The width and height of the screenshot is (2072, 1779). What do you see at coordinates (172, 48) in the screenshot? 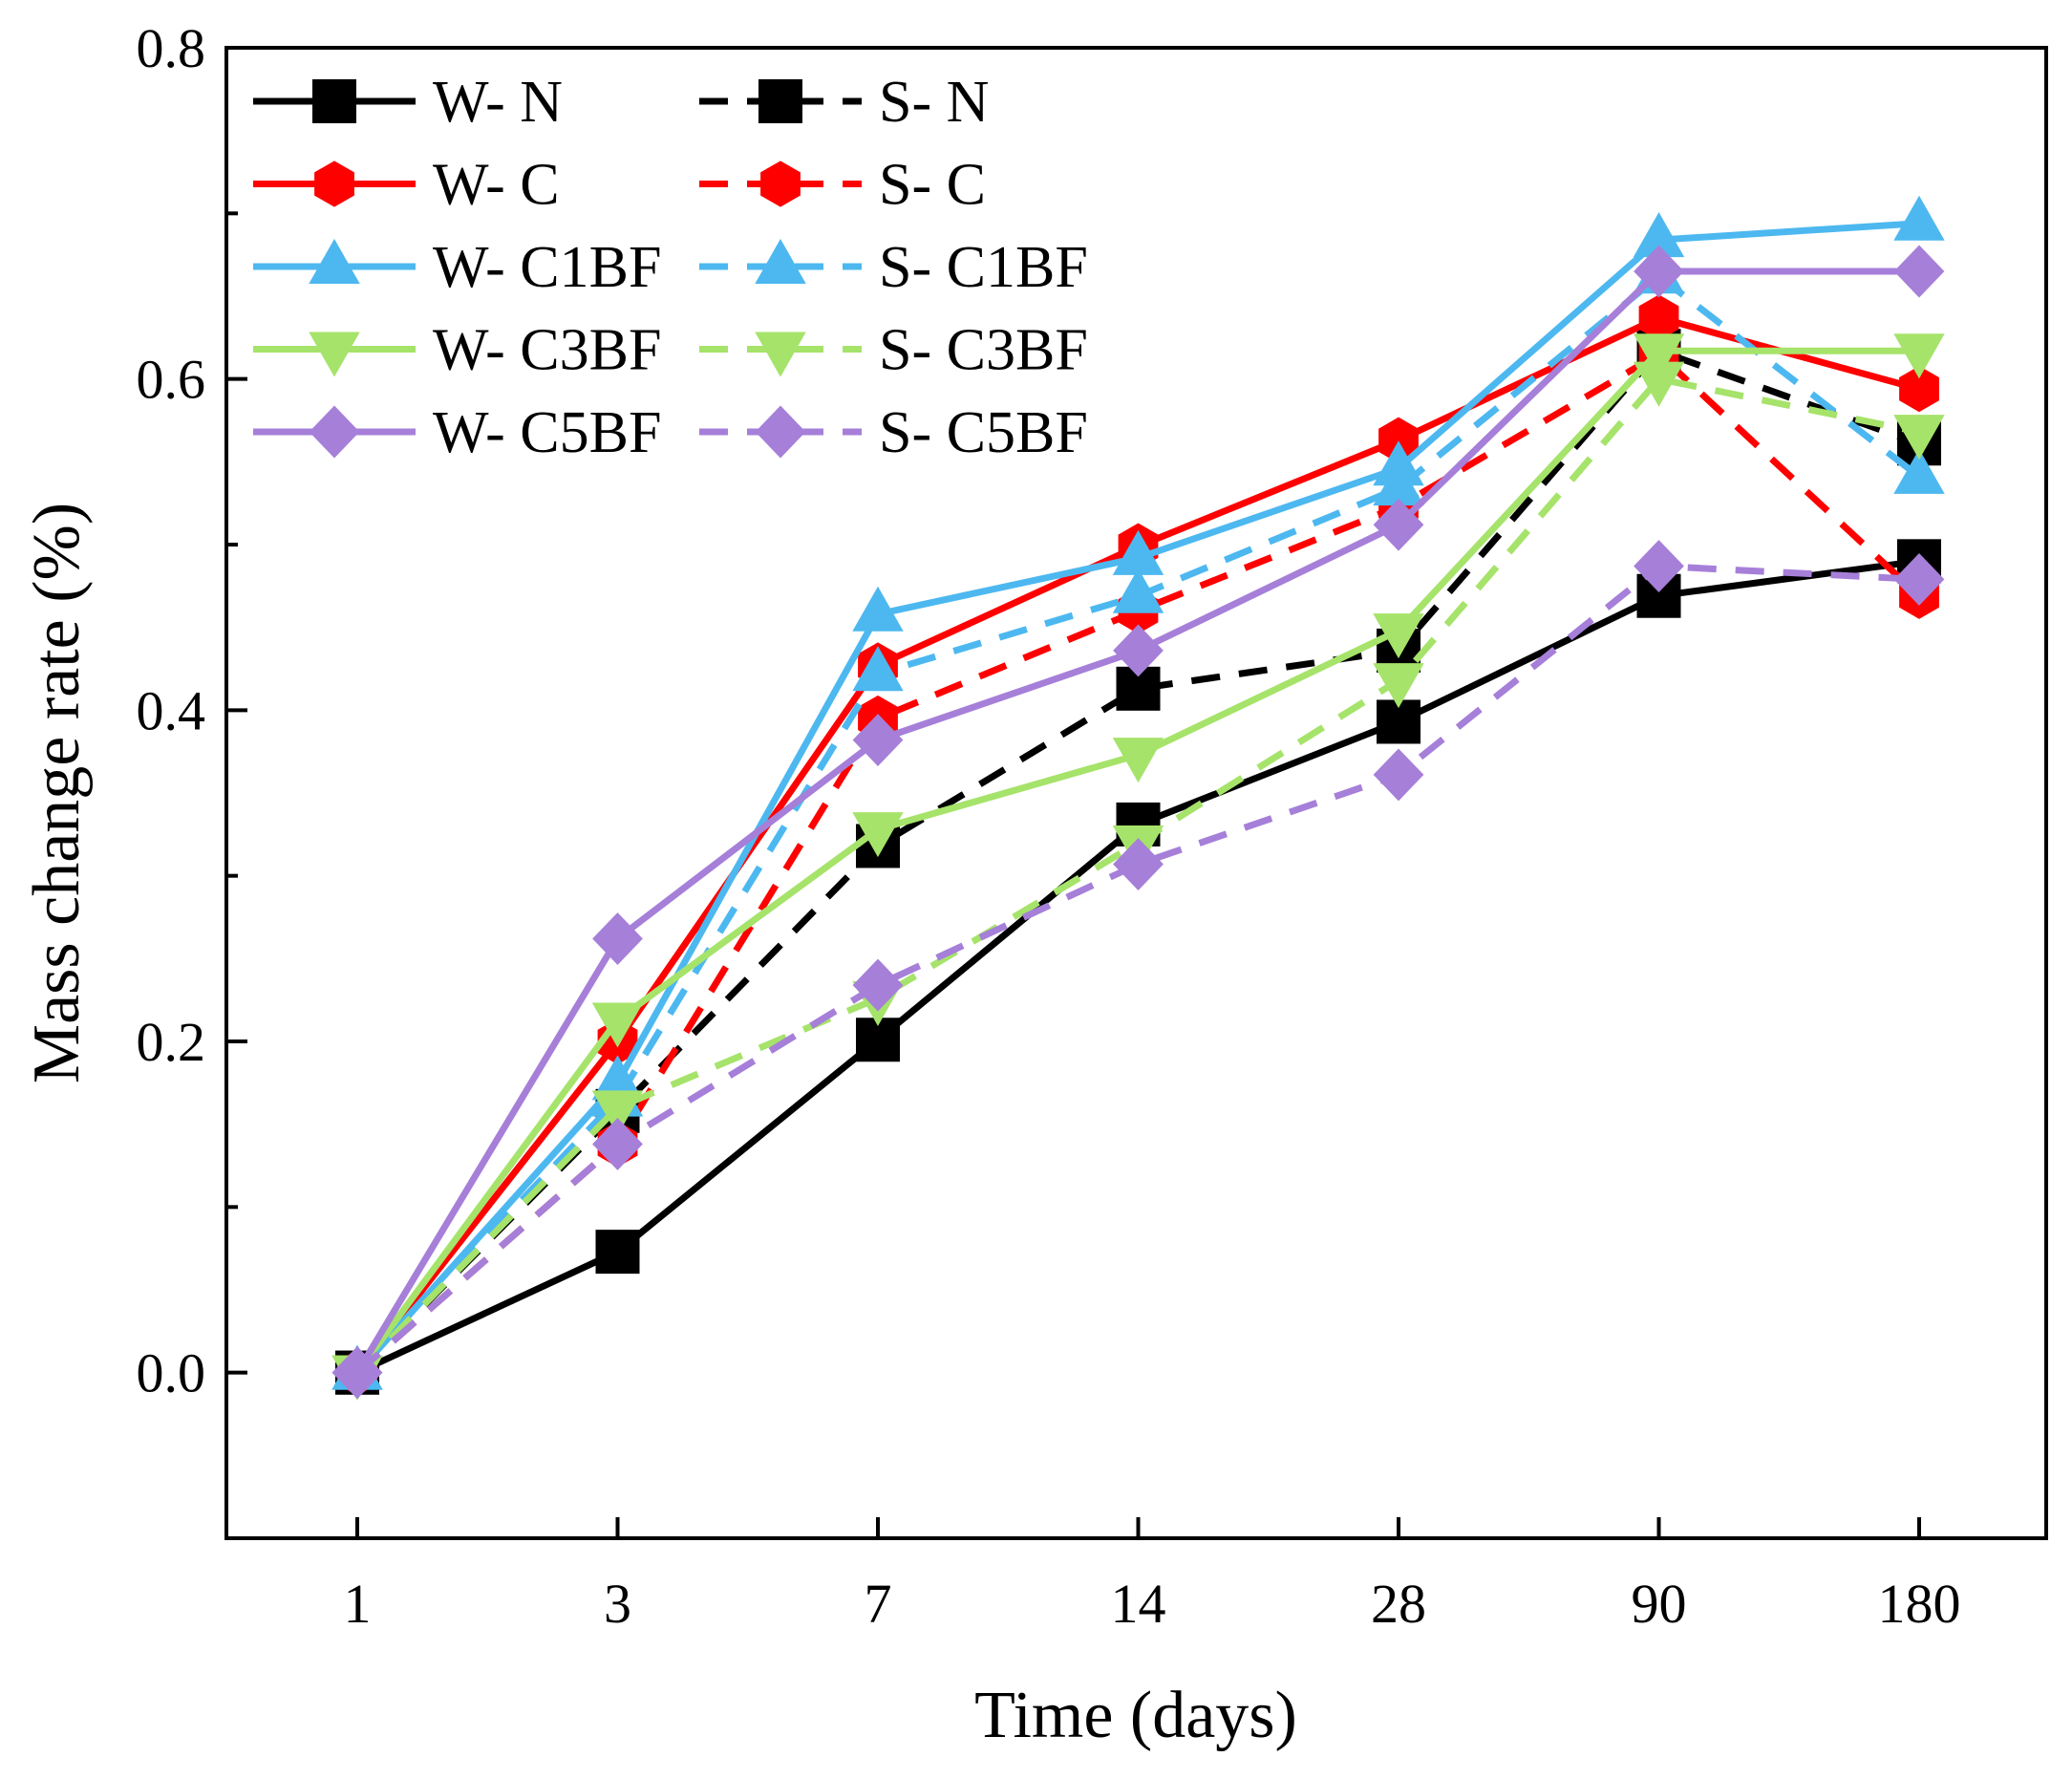
I see `y-tick-label: 0.8` at bounding box center [172, 48].